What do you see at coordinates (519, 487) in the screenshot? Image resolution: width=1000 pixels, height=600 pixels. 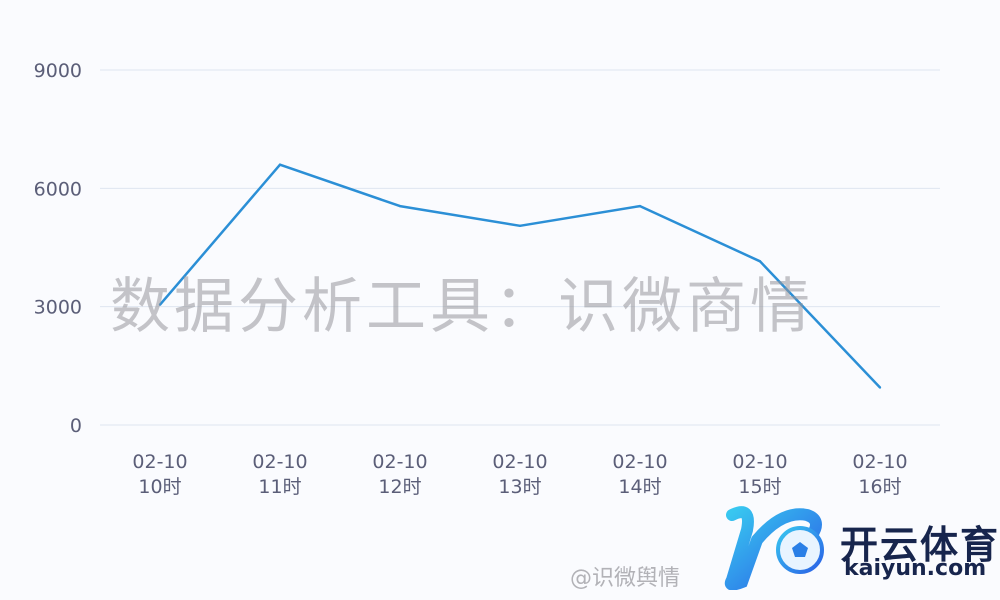 I see `x-tick-label: 13时` at bounding box center [519, 487].